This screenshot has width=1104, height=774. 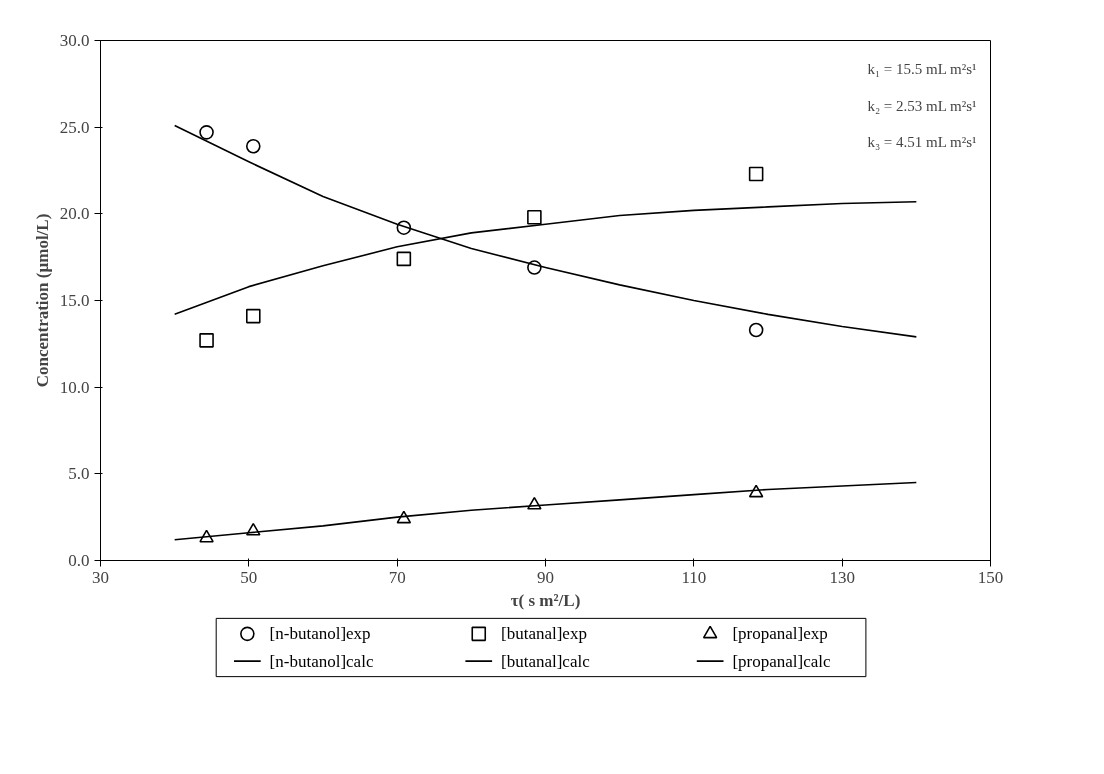 What do you see at coordinates (74, 127) in the screenshot?
I see `y-tick-label: 25.0` at bounding box center [74, 127].